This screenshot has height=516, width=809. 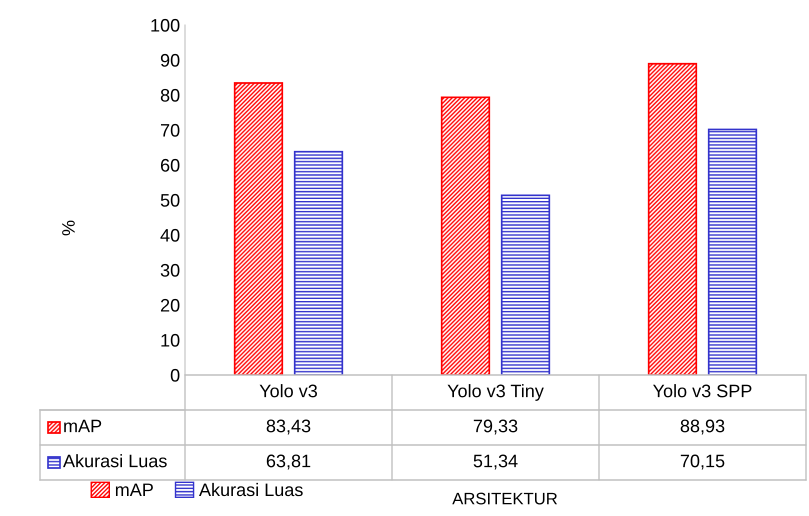 What do you see at coordinates (251, 489) in the screenshot?
I see `legend-label: Akurasi Luas` at bounding box center [251, 489].